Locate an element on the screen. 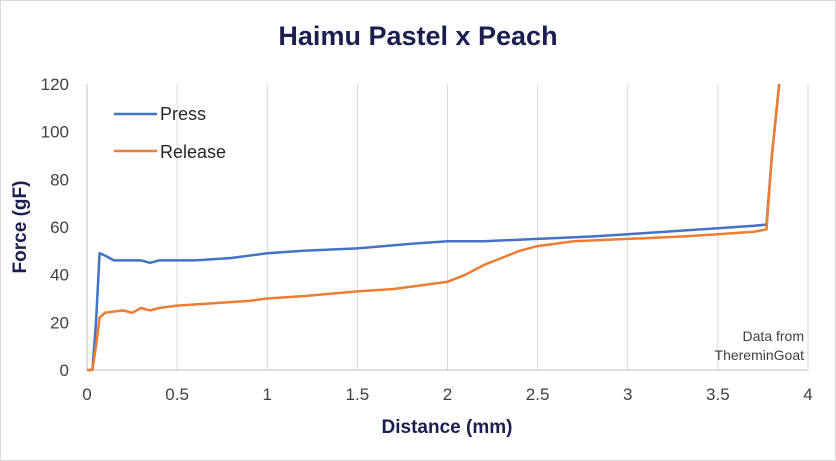 The height and width of the screenshot is (461, 836). source-note-line-2: ThereminGoat is located at coordinates (760, 355).